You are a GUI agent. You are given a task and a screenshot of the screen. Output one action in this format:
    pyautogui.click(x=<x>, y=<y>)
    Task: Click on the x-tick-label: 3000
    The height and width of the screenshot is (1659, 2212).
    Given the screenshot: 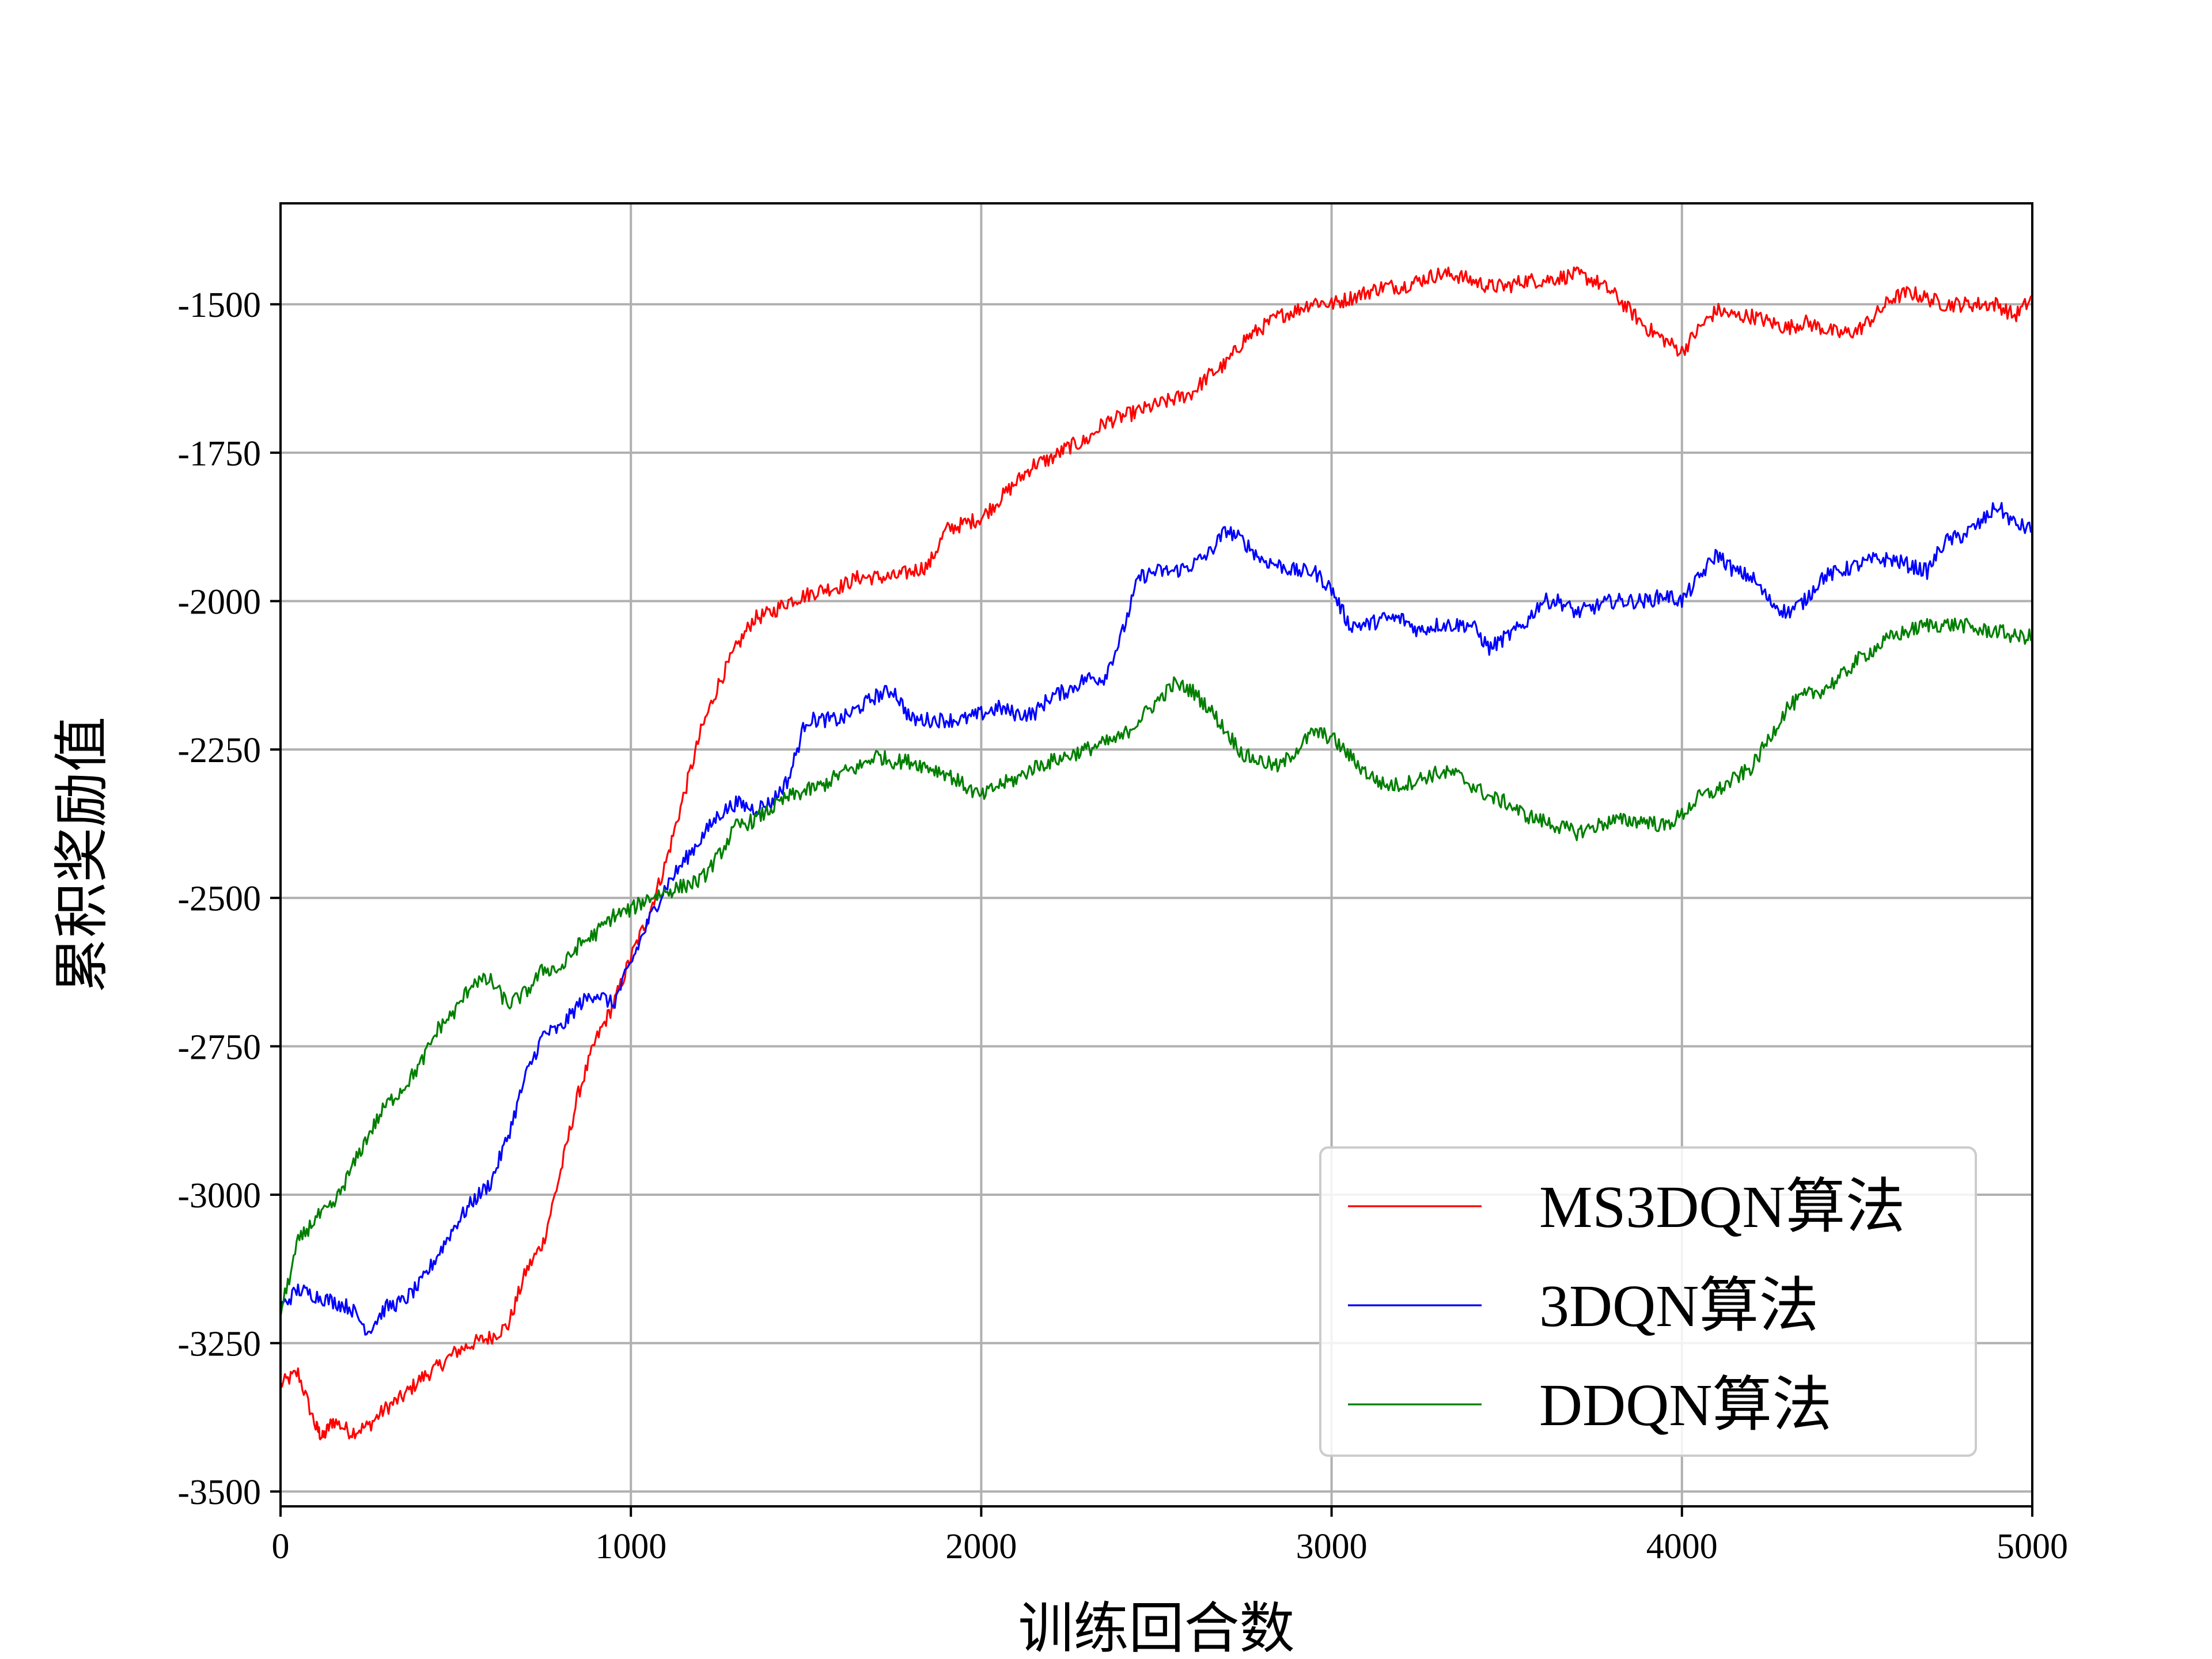 What is the action you would take?
    pyautogui.click(x=1332, y=1546)
    